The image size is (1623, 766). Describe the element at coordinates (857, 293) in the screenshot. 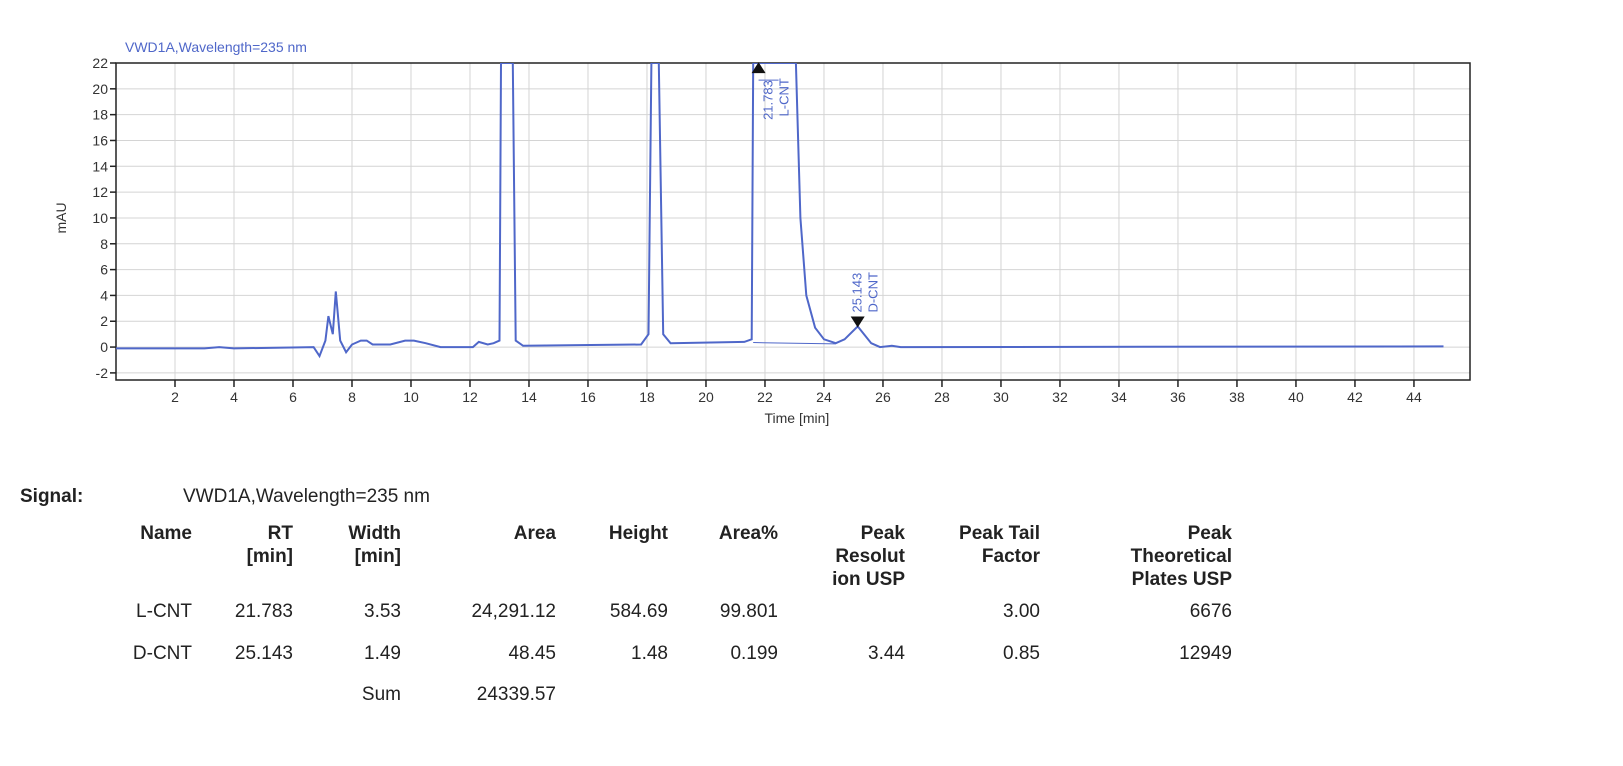

I see `peak-rt-label: 25.143` at that location.